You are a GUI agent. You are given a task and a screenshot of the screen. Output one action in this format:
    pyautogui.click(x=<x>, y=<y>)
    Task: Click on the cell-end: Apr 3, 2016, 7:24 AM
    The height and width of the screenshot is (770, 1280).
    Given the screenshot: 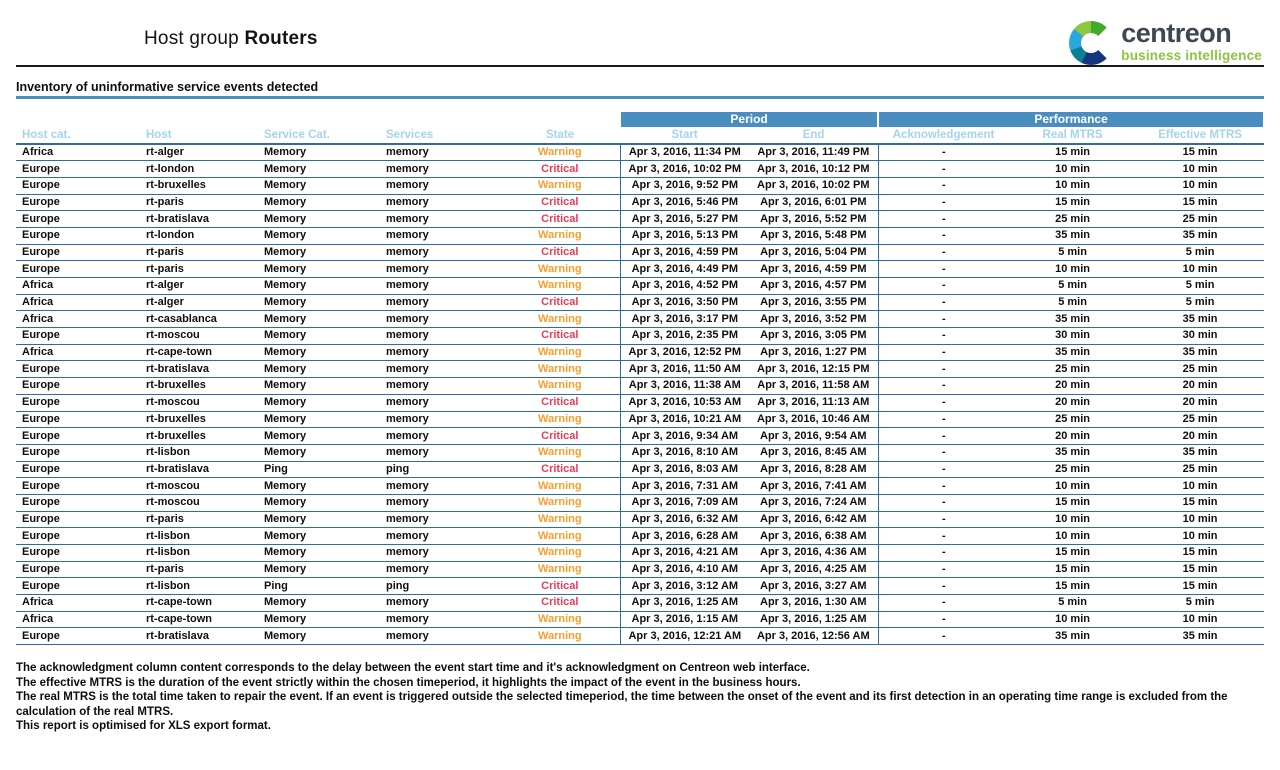 What is the action you would take?
    pyautogui.click(x=814, y=503)
    